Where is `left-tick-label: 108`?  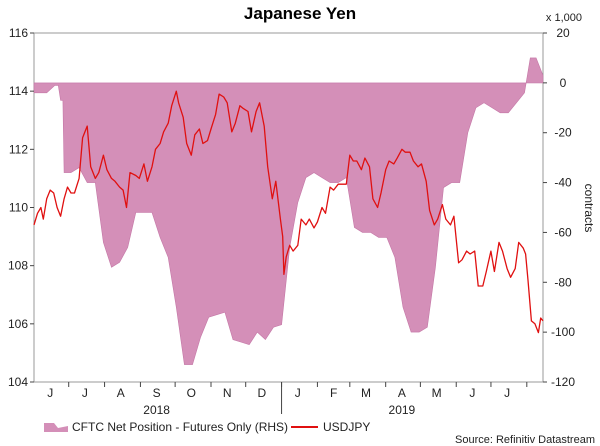 left-tick-label: 108 is located at coordinates (18, 266).